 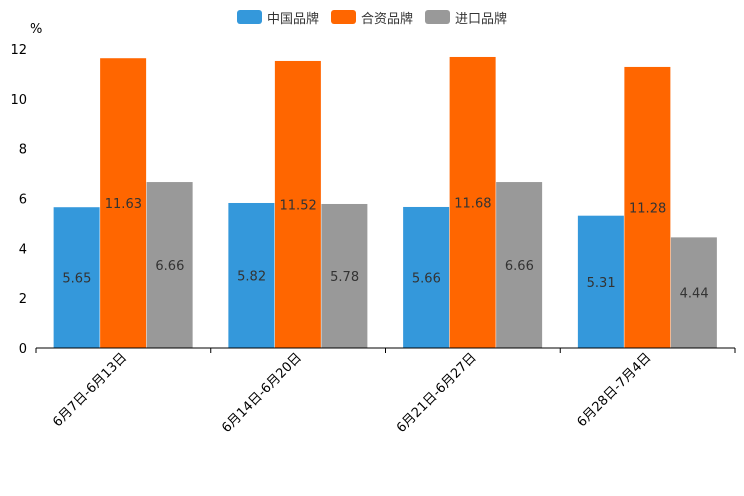 I want to click on data-label: 4.44, so click(x=694, y=294).